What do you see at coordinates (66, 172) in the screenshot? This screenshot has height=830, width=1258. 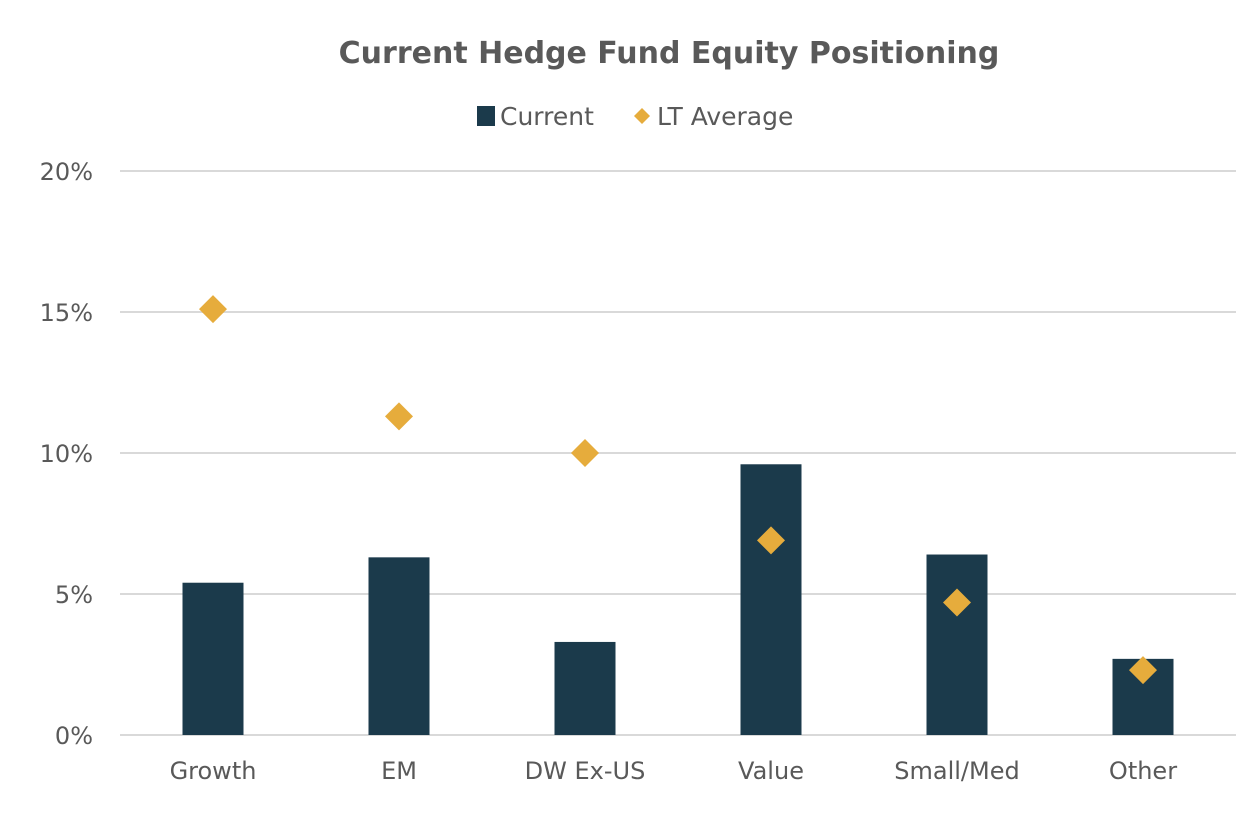 I see `y-tick-label: 20%` at bounding box center [66, 172].